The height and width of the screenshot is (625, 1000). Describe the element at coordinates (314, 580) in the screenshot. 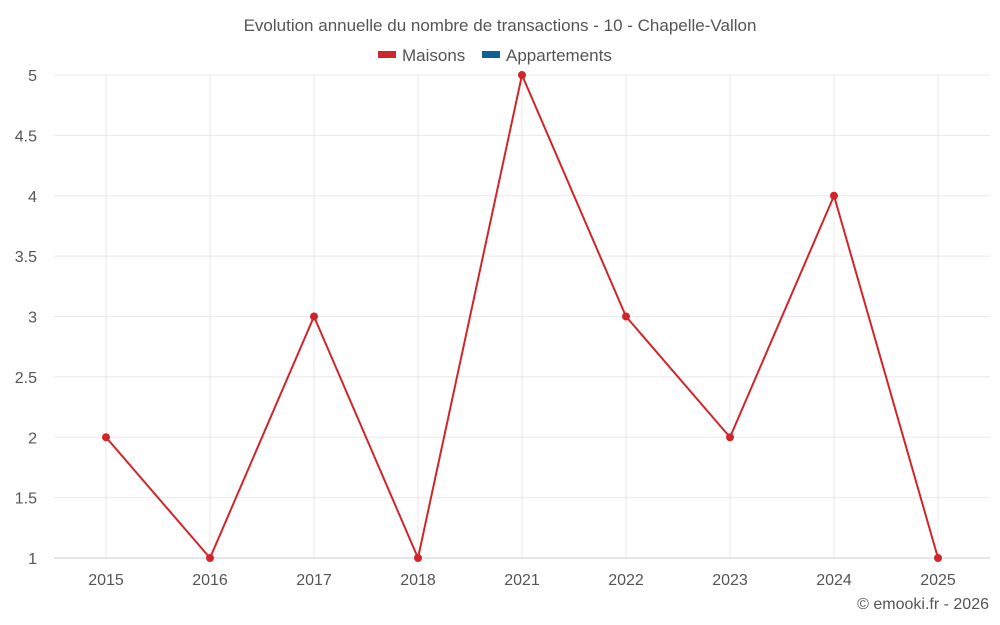

I see `x-tick-label: 2017` at that location.